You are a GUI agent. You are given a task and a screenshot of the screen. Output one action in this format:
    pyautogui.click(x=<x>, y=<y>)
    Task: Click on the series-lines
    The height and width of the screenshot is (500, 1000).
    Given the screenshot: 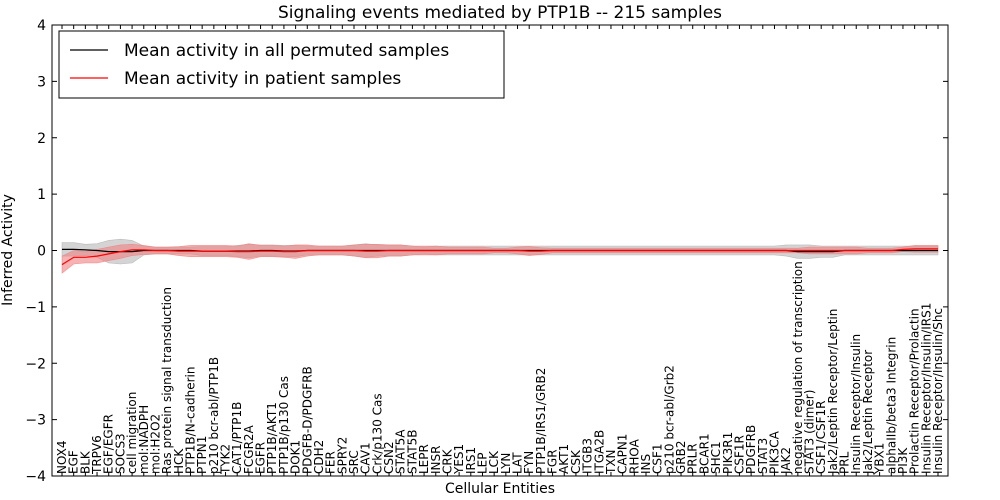 What is the action you would take?
    pyautogui.click(x=499, y=257)
    